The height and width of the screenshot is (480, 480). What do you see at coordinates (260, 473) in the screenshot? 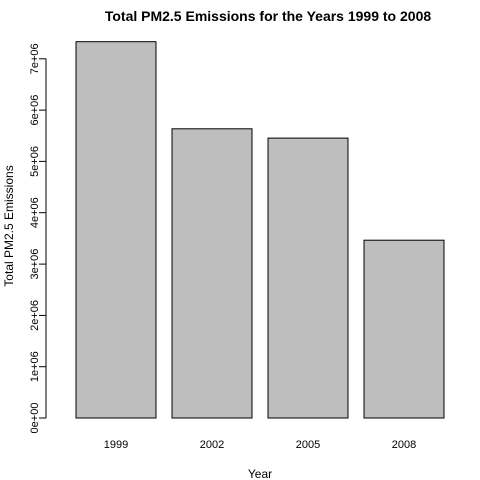
I see `x-axis-label: Year` at bounding box center [260, 473].